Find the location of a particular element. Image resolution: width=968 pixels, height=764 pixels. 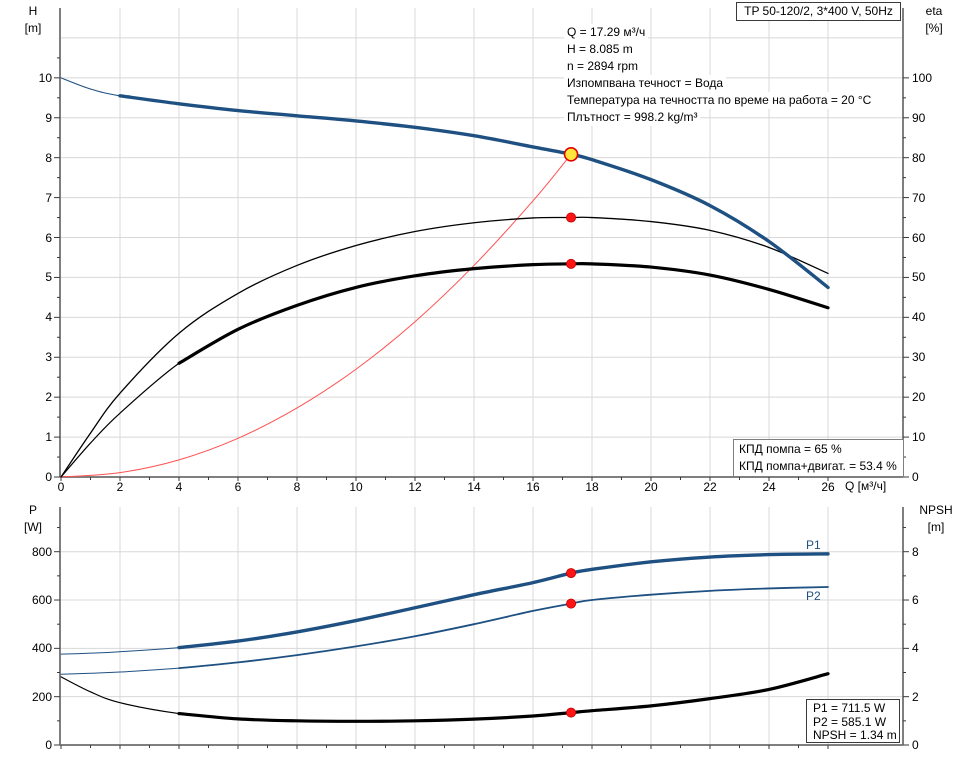

tick-label: 200 is located at coordinates (41, 696).